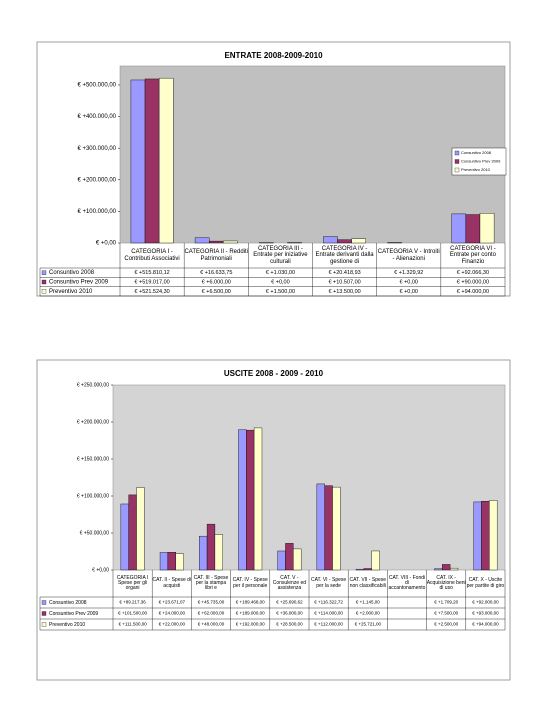 The height and width of the screenshot is (720, 540). I want to click on category-label: CAT. IX - Acquisizione beni di uso, so click(446, 583).